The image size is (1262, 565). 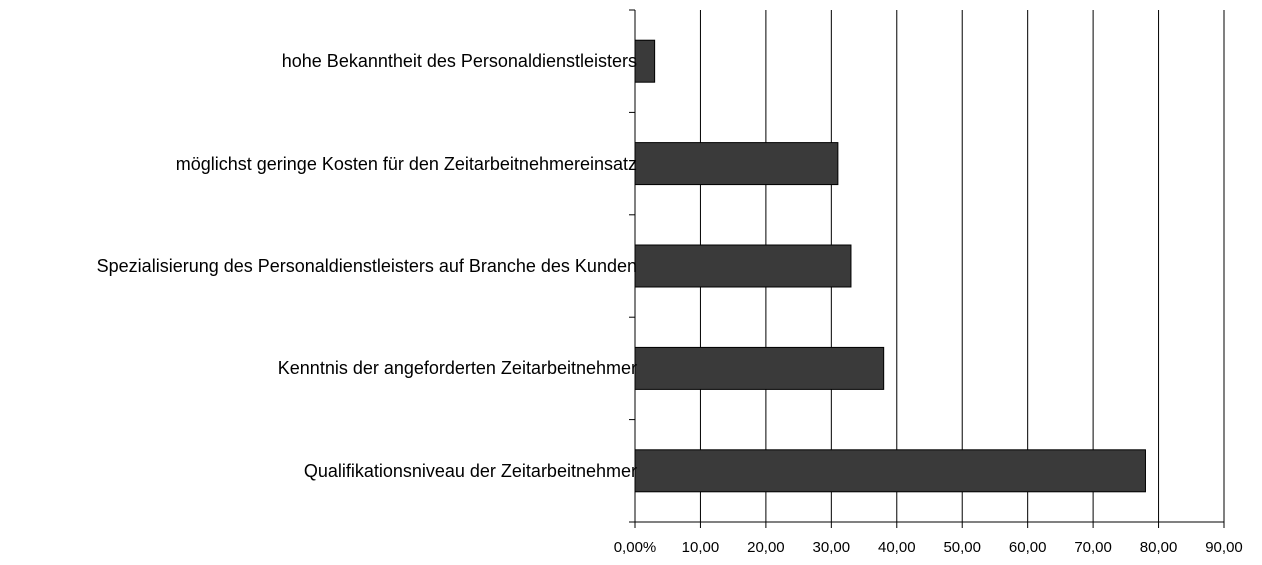 I want to click on x-tick-label: 90,00, so click(x=1224, y=547).